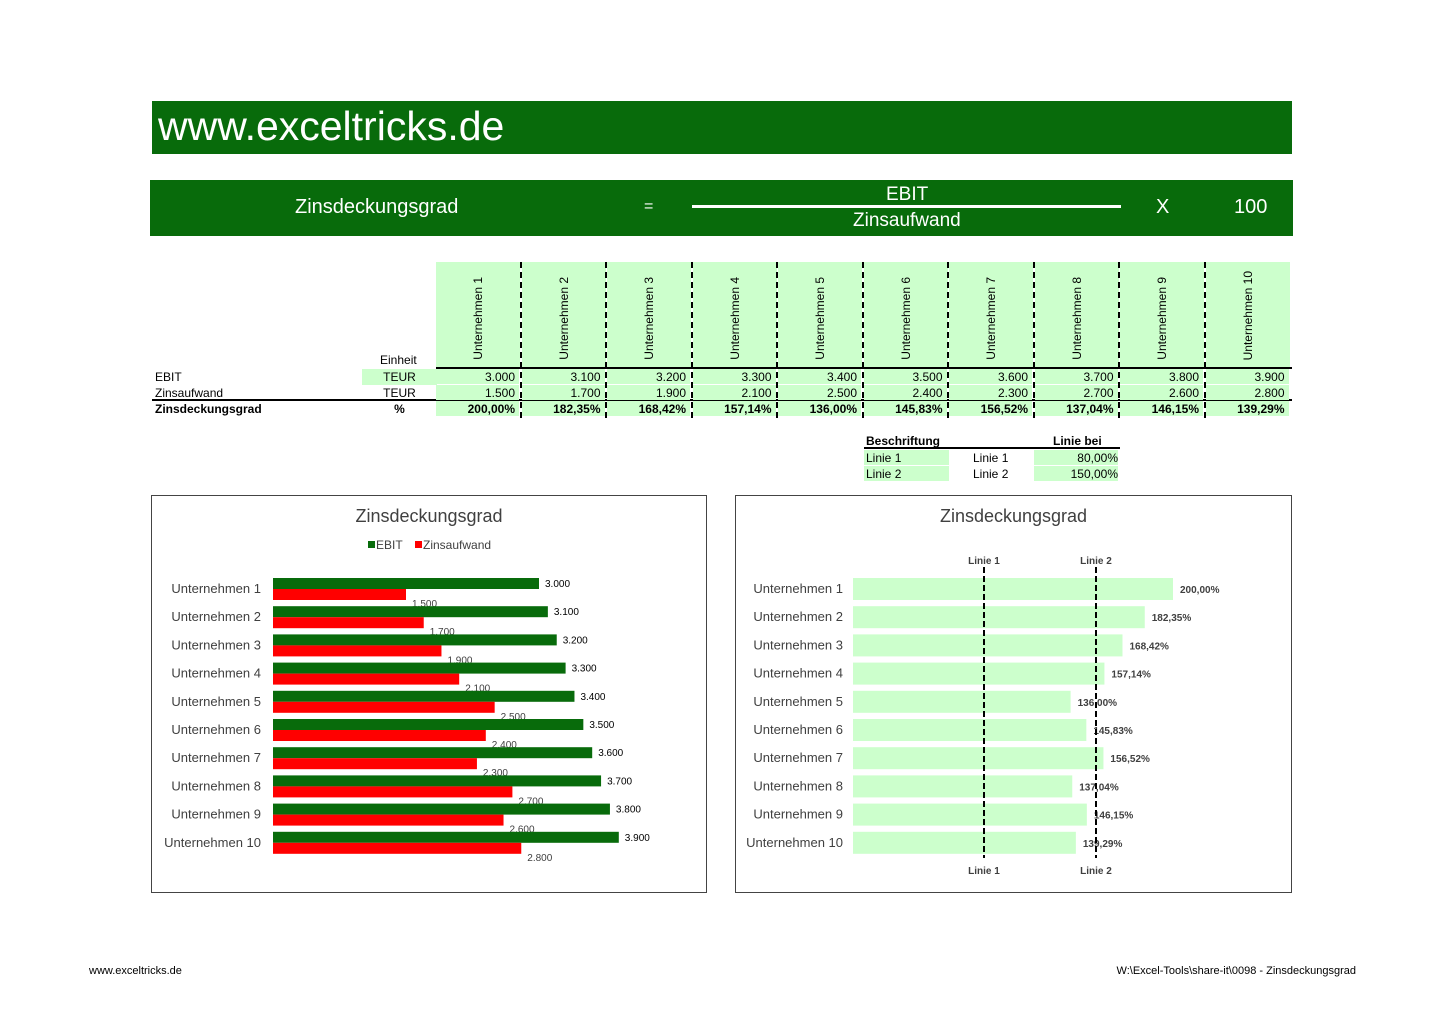 Image resolution: width=1445 pixels, height=1021 pixels. I want to click on lines-row-2-label: Linie 2, so click(906, 473).